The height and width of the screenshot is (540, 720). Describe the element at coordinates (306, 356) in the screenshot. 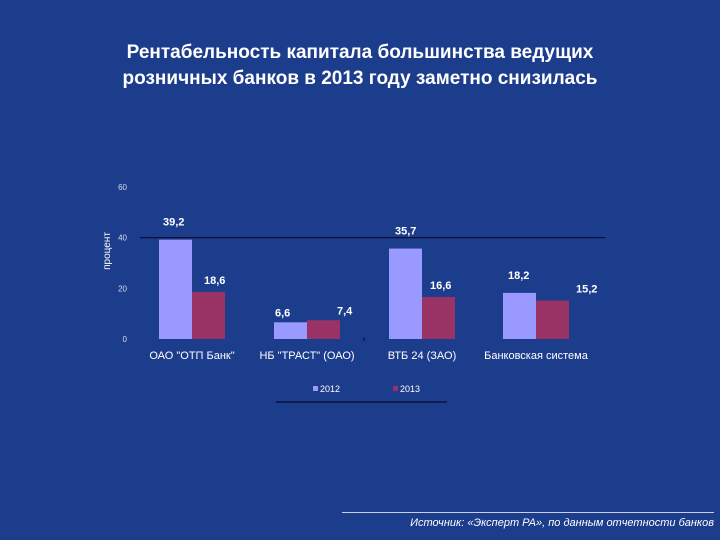

I see `x-tick-label: НБ "ТРАСТ" (ОАО)` at that location.